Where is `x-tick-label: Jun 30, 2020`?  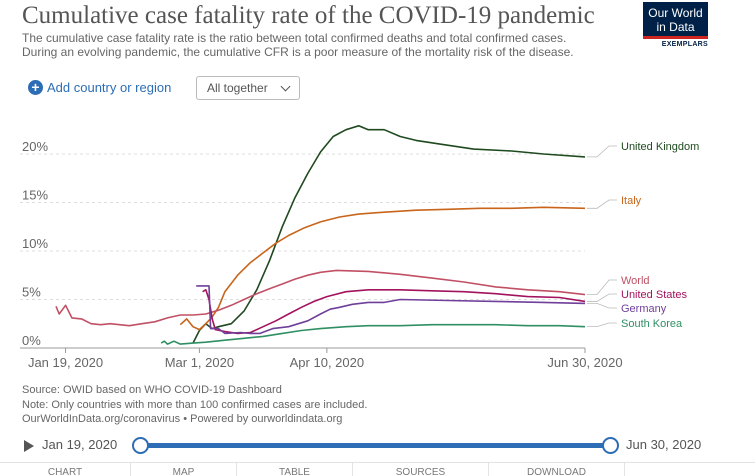 x-tick-label: Jun 30, 2020 is located at coordinates (584, 362).